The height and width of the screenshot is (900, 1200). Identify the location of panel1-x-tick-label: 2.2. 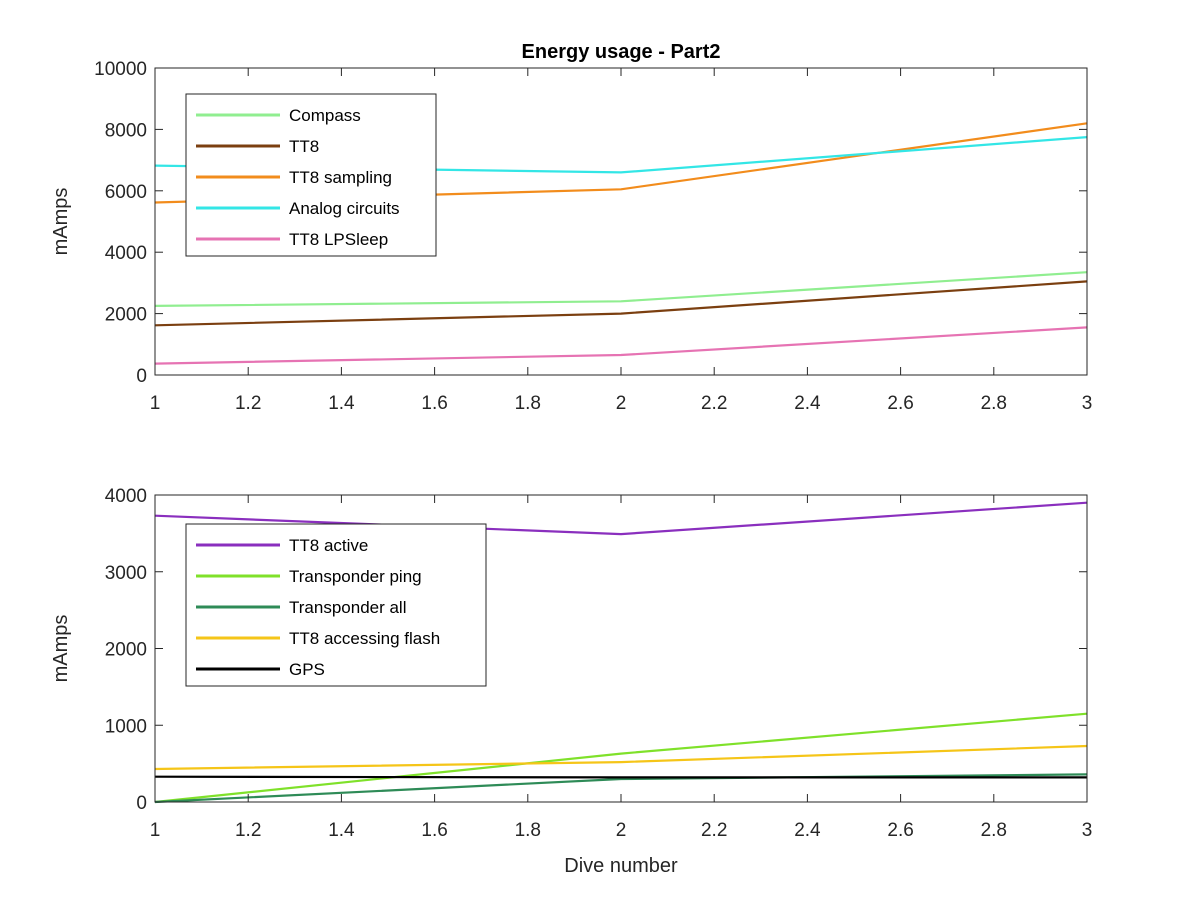
(714, 403).